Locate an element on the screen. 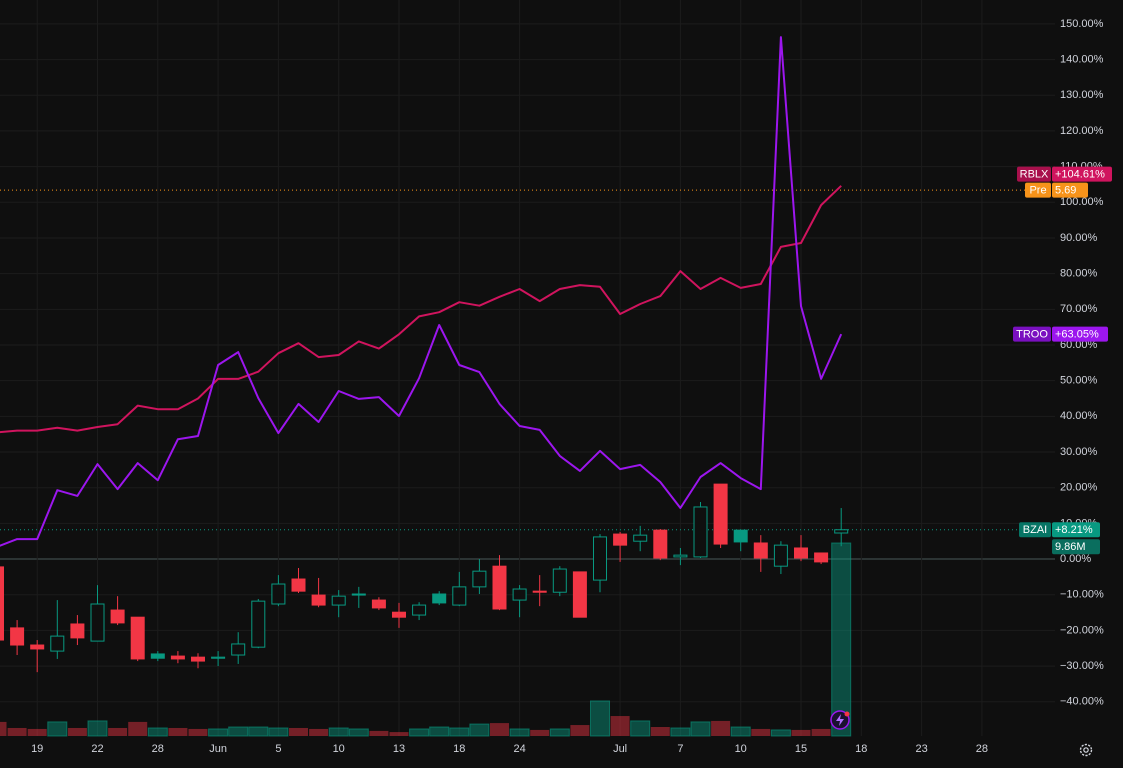 This screenshot has height=768, width=1123. x-tick-label: 22 is located at coordinates (97, 749).